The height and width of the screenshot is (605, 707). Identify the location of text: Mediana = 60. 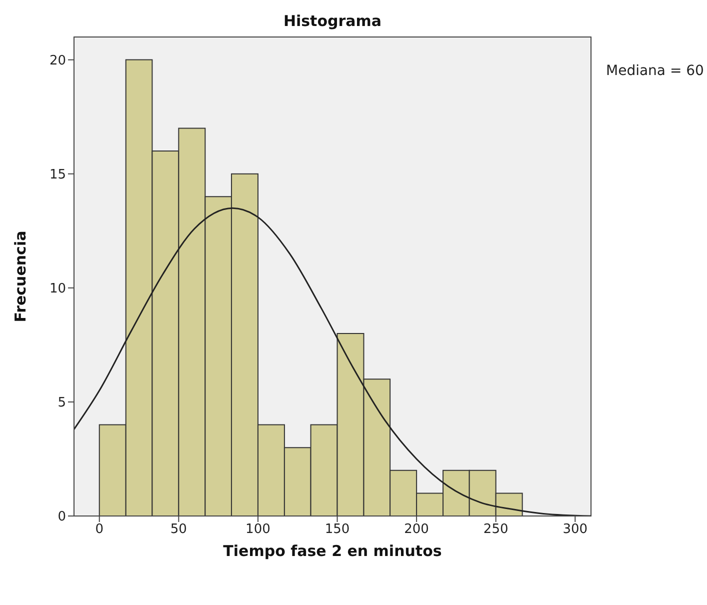
(655, 71).